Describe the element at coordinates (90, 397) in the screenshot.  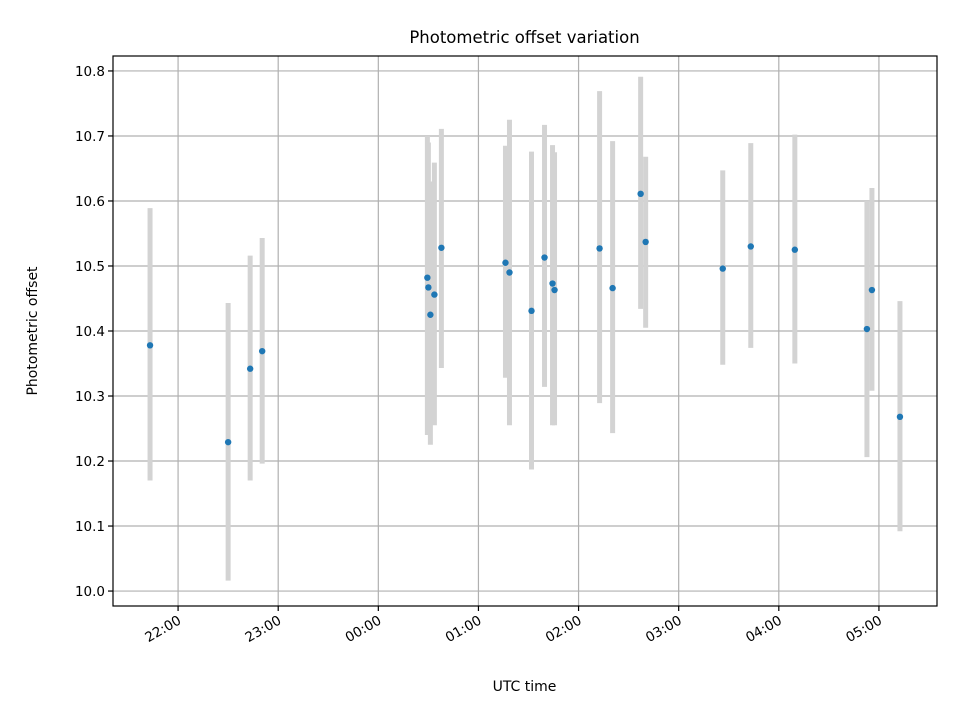
I see `y-tick-label: 10.3` at that location.